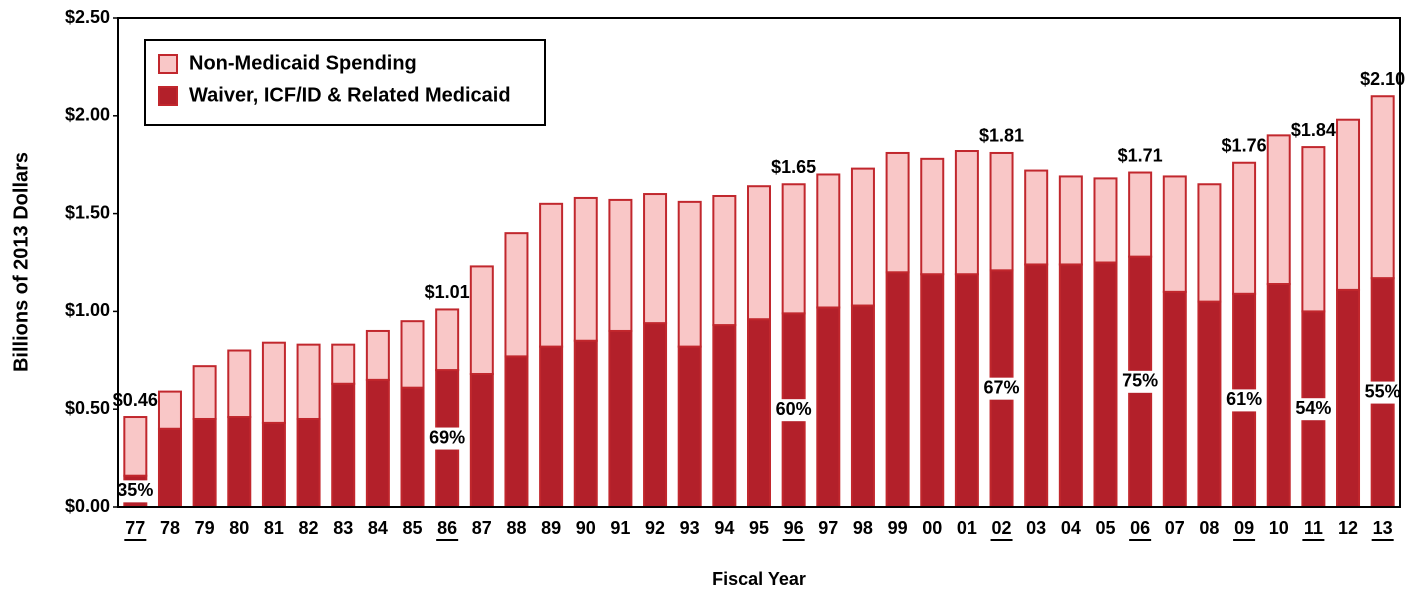 This screenshot has height=597, width=1412. What do you see at coordinates (87, 17) in the screenshot?
I see `y-tick-label: $2.50` at bounding box center [87, 17].